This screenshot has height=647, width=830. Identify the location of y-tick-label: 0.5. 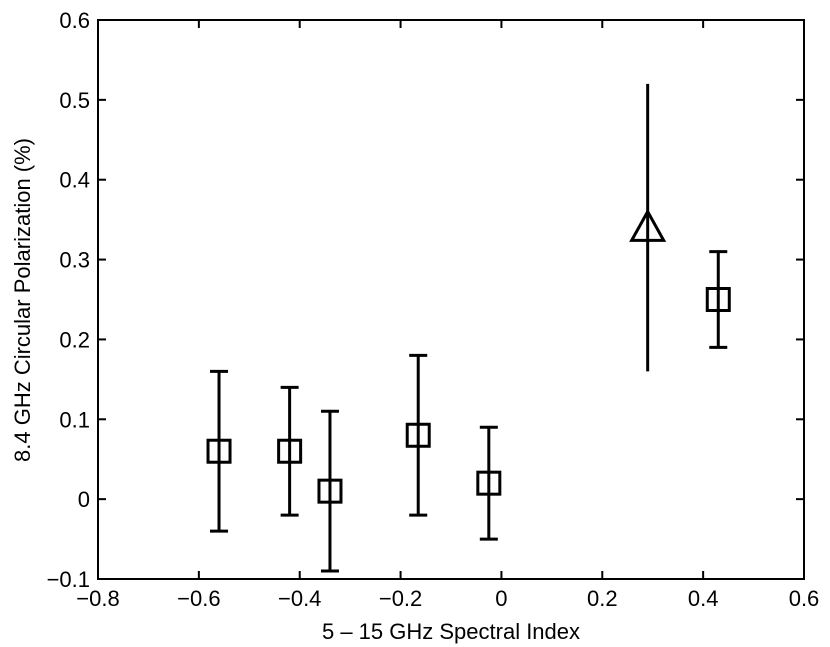
(74, 100).